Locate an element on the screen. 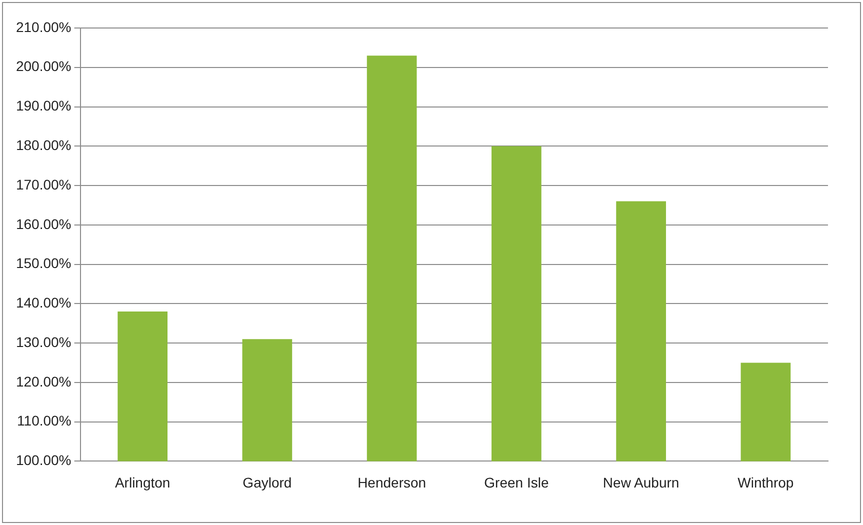 The width and height of the screenshot is (863, 525). x-tick-label: Green Isle is located at coordinates (516, 482).